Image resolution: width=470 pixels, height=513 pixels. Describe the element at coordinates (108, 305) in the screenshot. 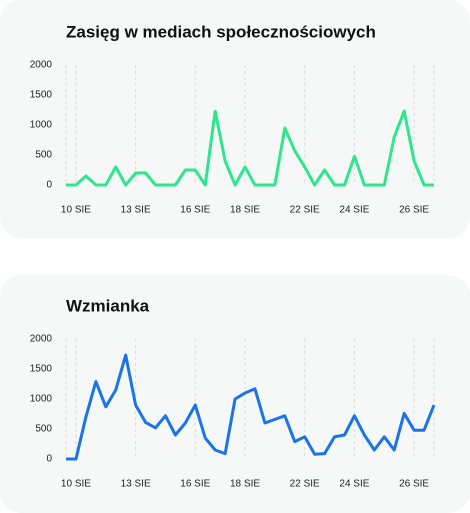

I see `chart-title: Wzmianka` at that location.